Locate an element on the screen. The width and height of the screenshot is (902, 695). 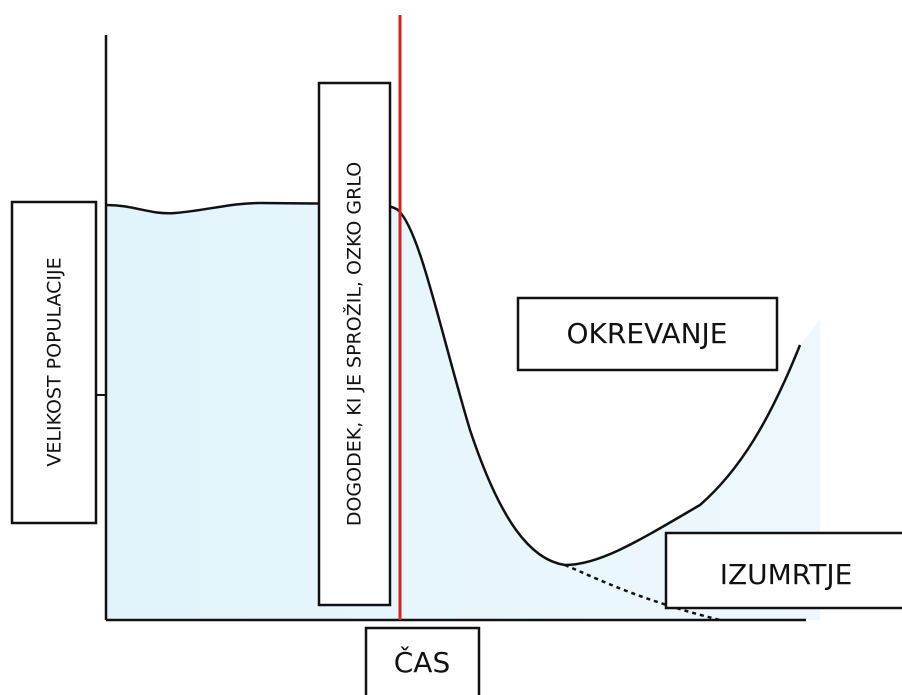
recovery-box is located at coordinates (647, 334).